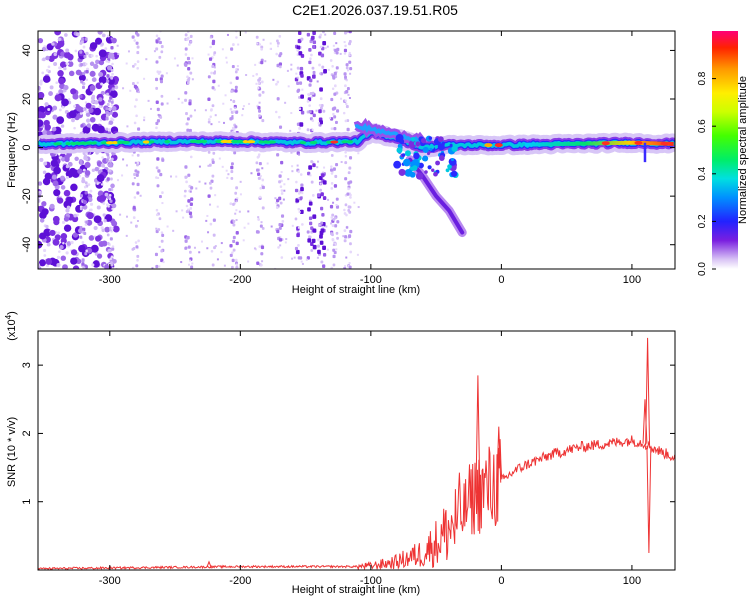 This screenshot has width=750, height=600. I want to click on page-title: C2E1.2026.037.19.51.R05, so click(375, 10).